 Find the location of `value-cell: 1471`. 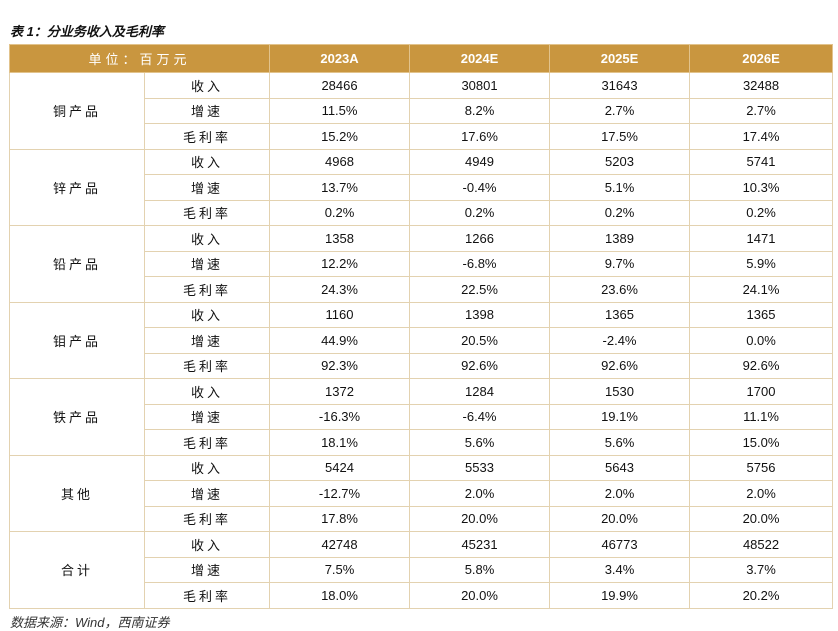

value-cell: 1471 is located at coordinates (761, 238).